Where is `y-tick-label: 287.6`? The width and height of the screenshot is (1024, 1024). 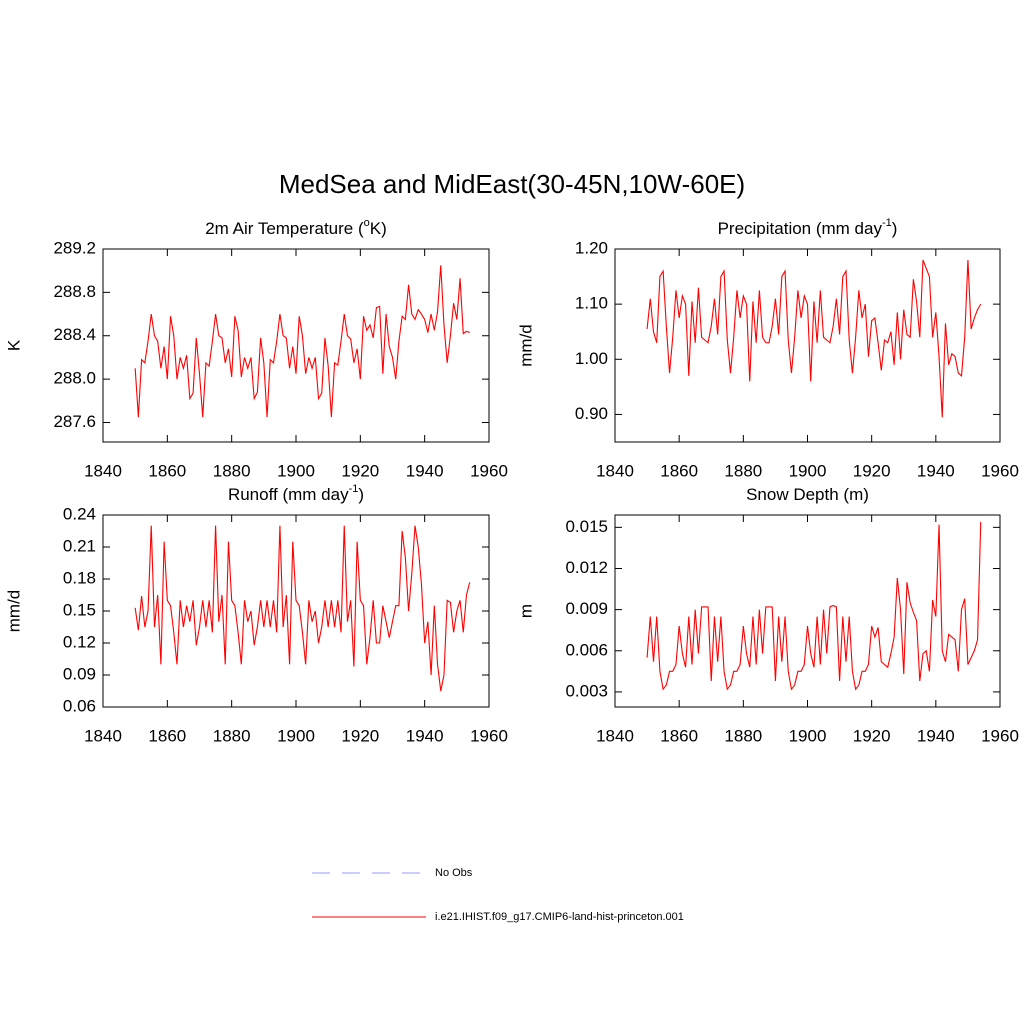
y-tick-label: 287.6 is located at coordinates (74, 421).